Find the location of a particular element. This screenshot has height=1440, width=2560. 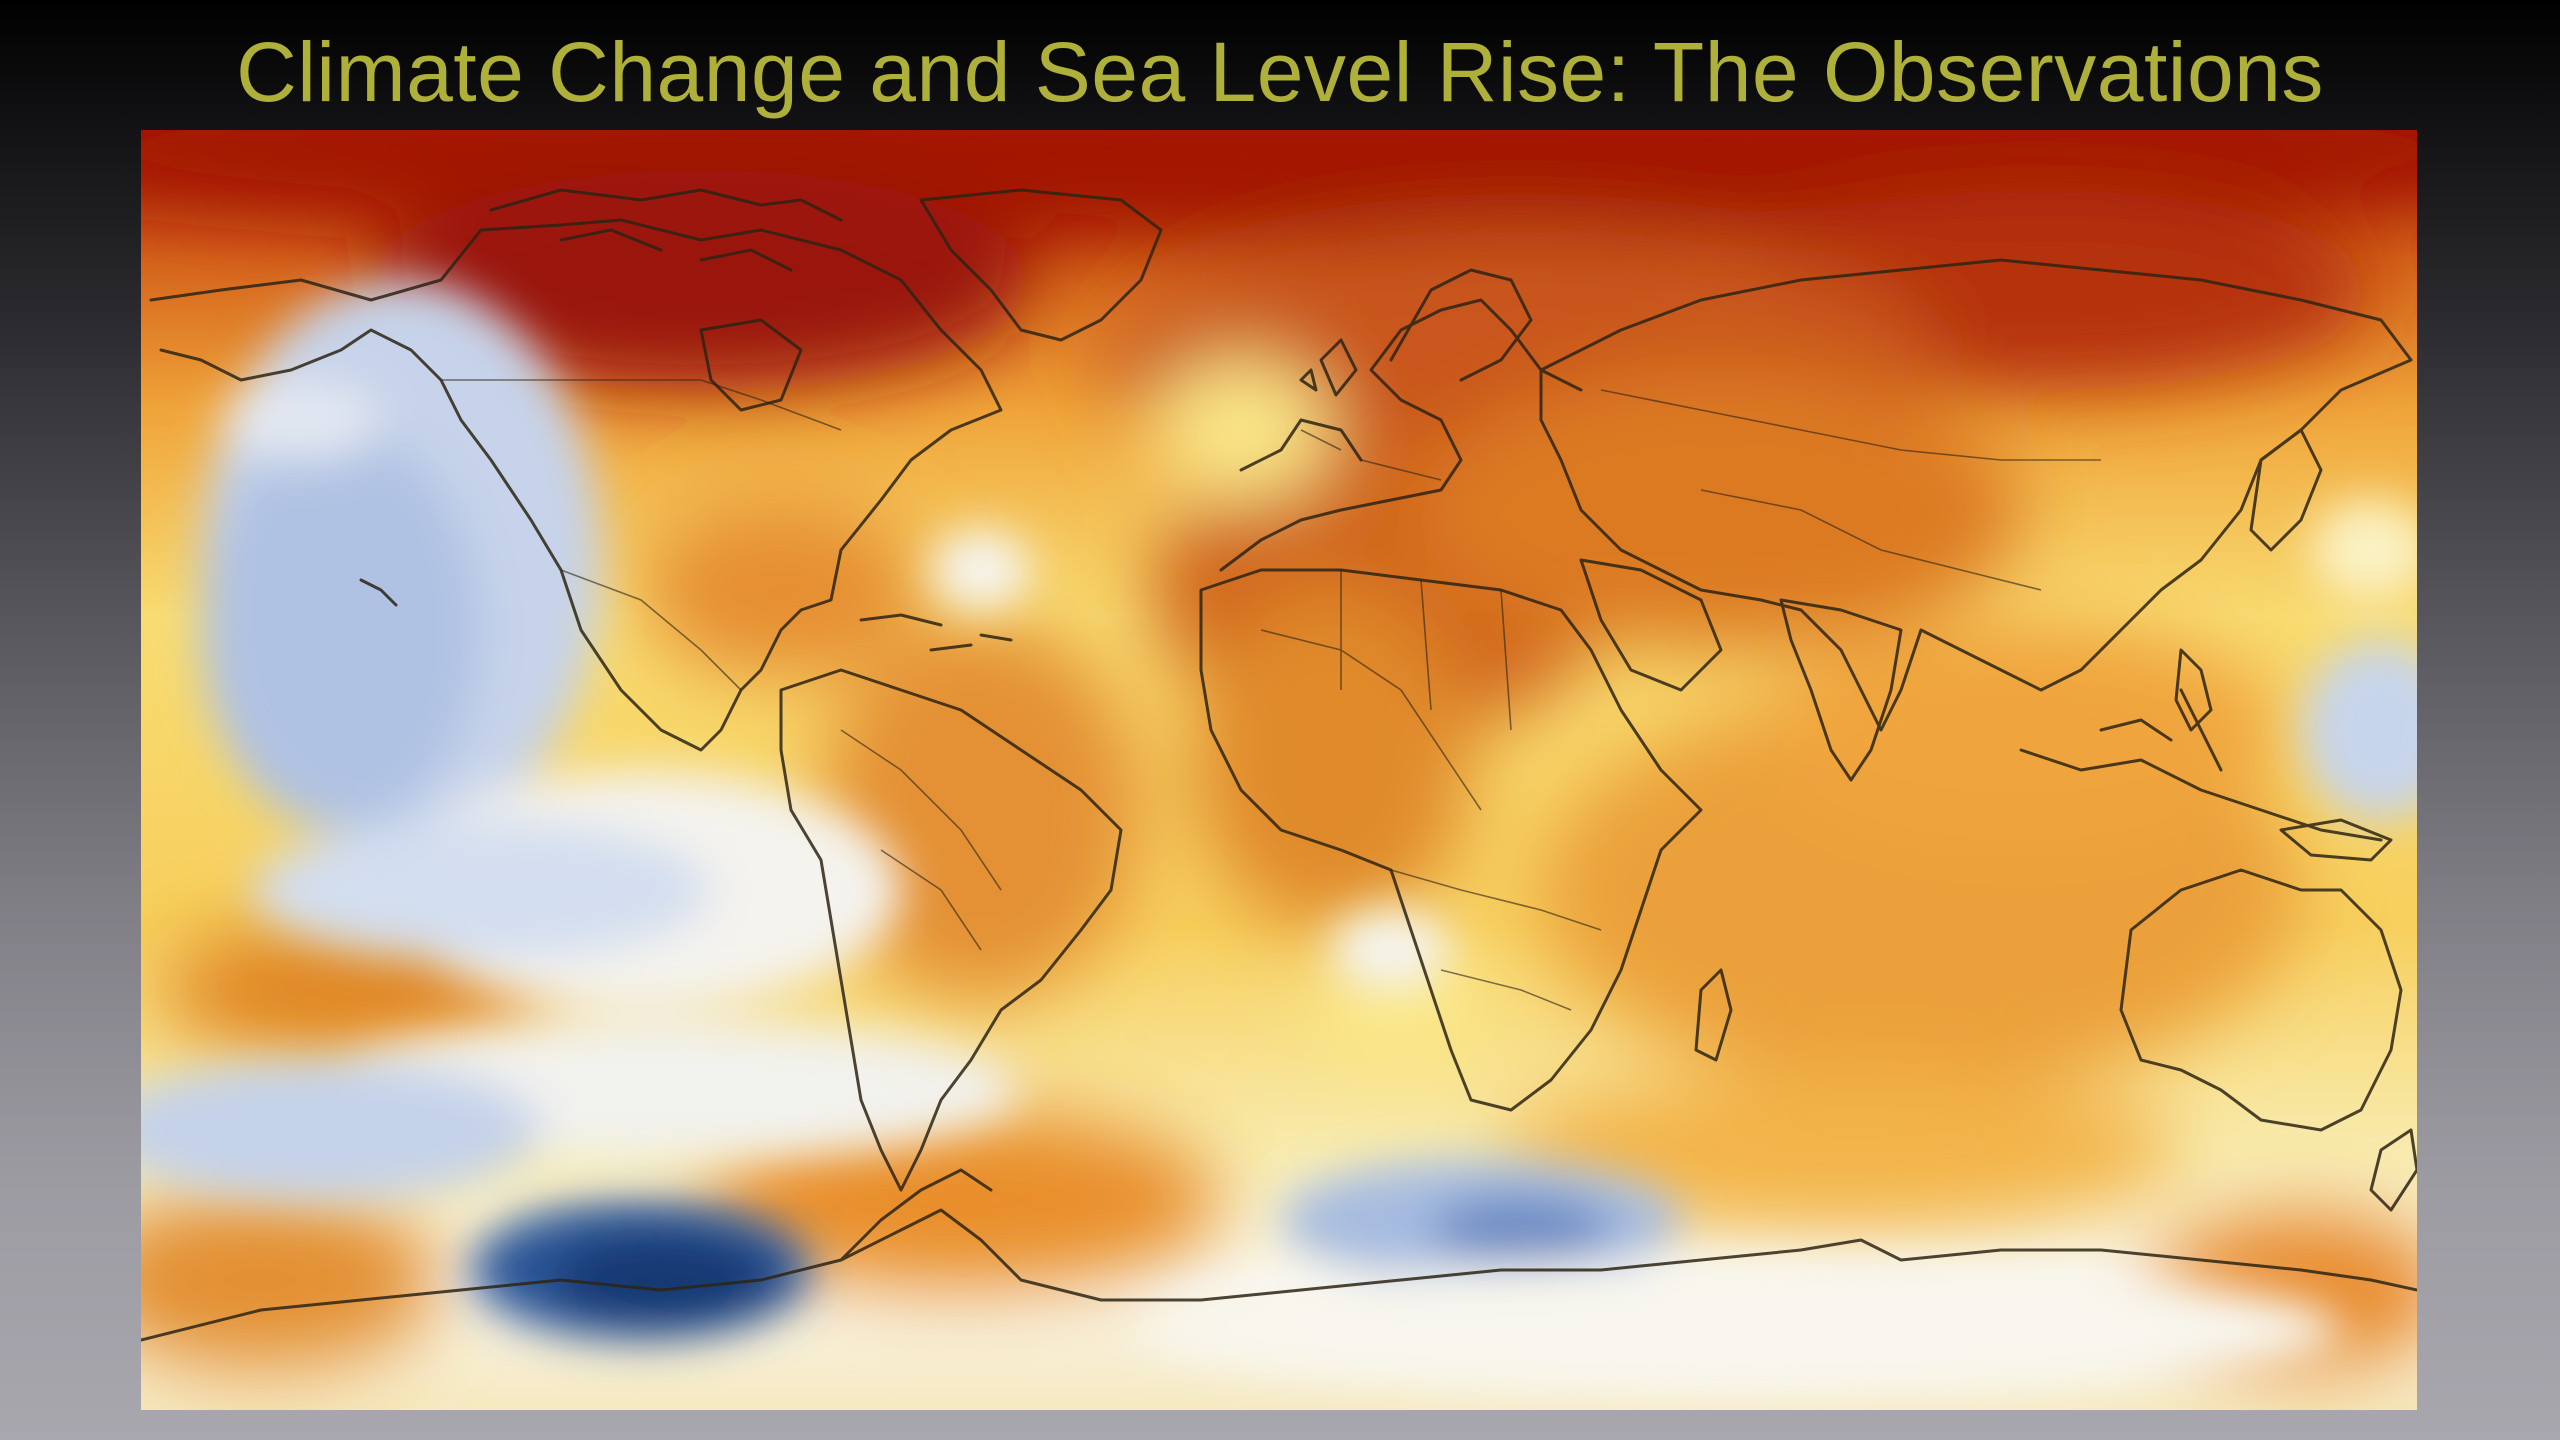

hawaii-islands is located at coordinates (378, 592).